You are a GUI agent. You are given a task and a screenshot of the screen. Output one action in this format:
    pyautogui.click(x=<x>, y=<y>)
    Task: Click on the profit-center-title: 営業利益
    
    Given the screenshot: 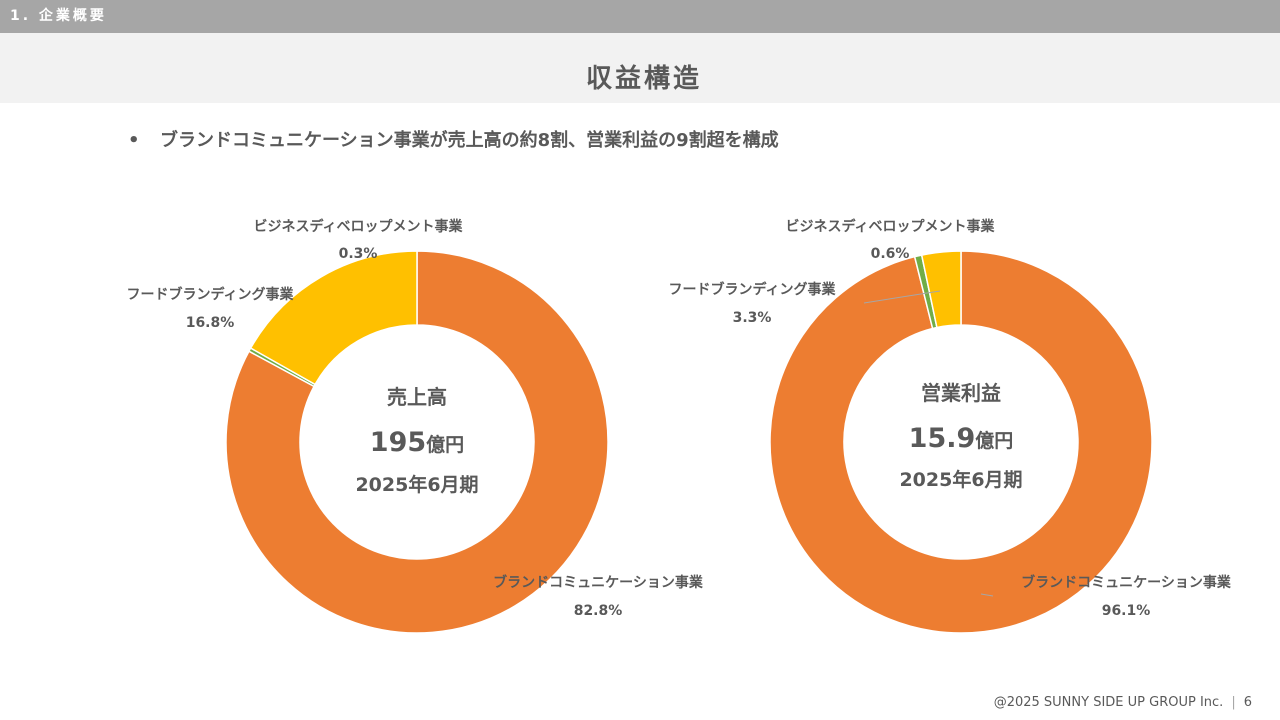 What is the action you would take?
    pyautogui.click(x=961, y=393)
    